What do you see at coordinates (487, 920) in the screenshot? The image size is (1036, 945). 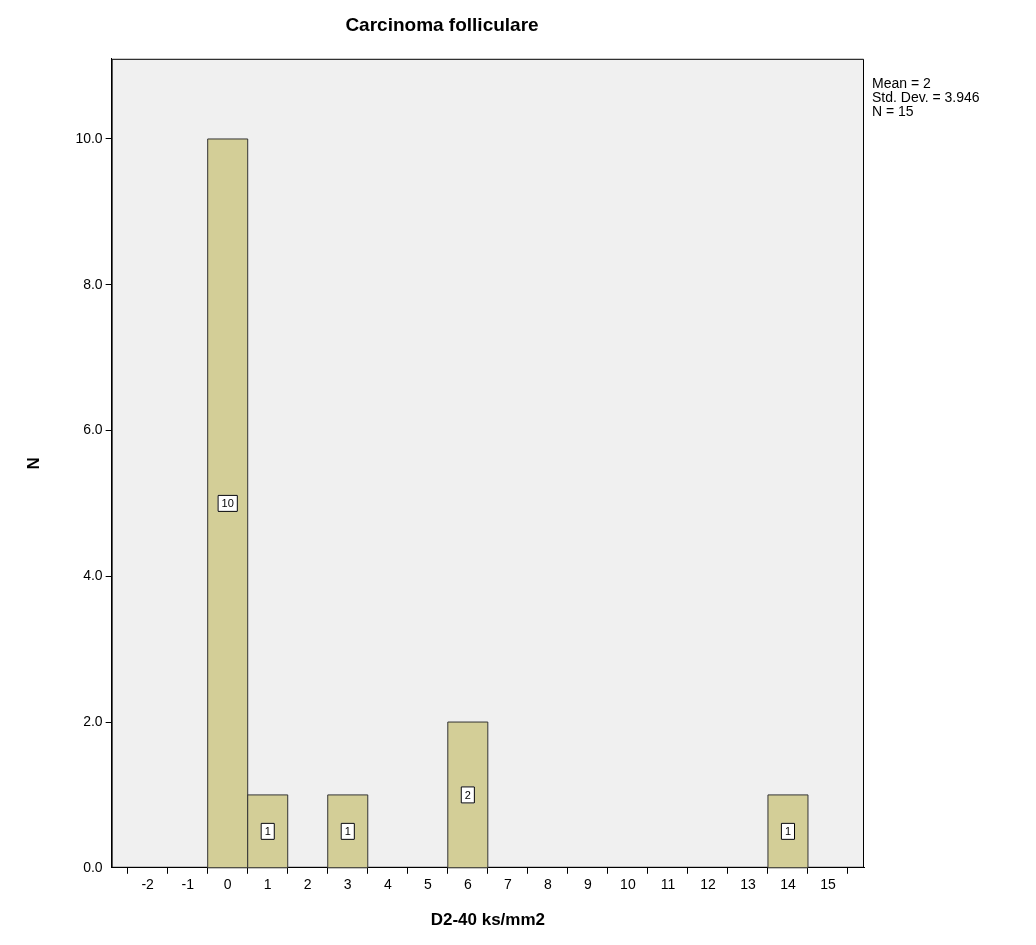 I see `x-axis-title: D2-40 ks/mm2` at bounding box center [487, 920].